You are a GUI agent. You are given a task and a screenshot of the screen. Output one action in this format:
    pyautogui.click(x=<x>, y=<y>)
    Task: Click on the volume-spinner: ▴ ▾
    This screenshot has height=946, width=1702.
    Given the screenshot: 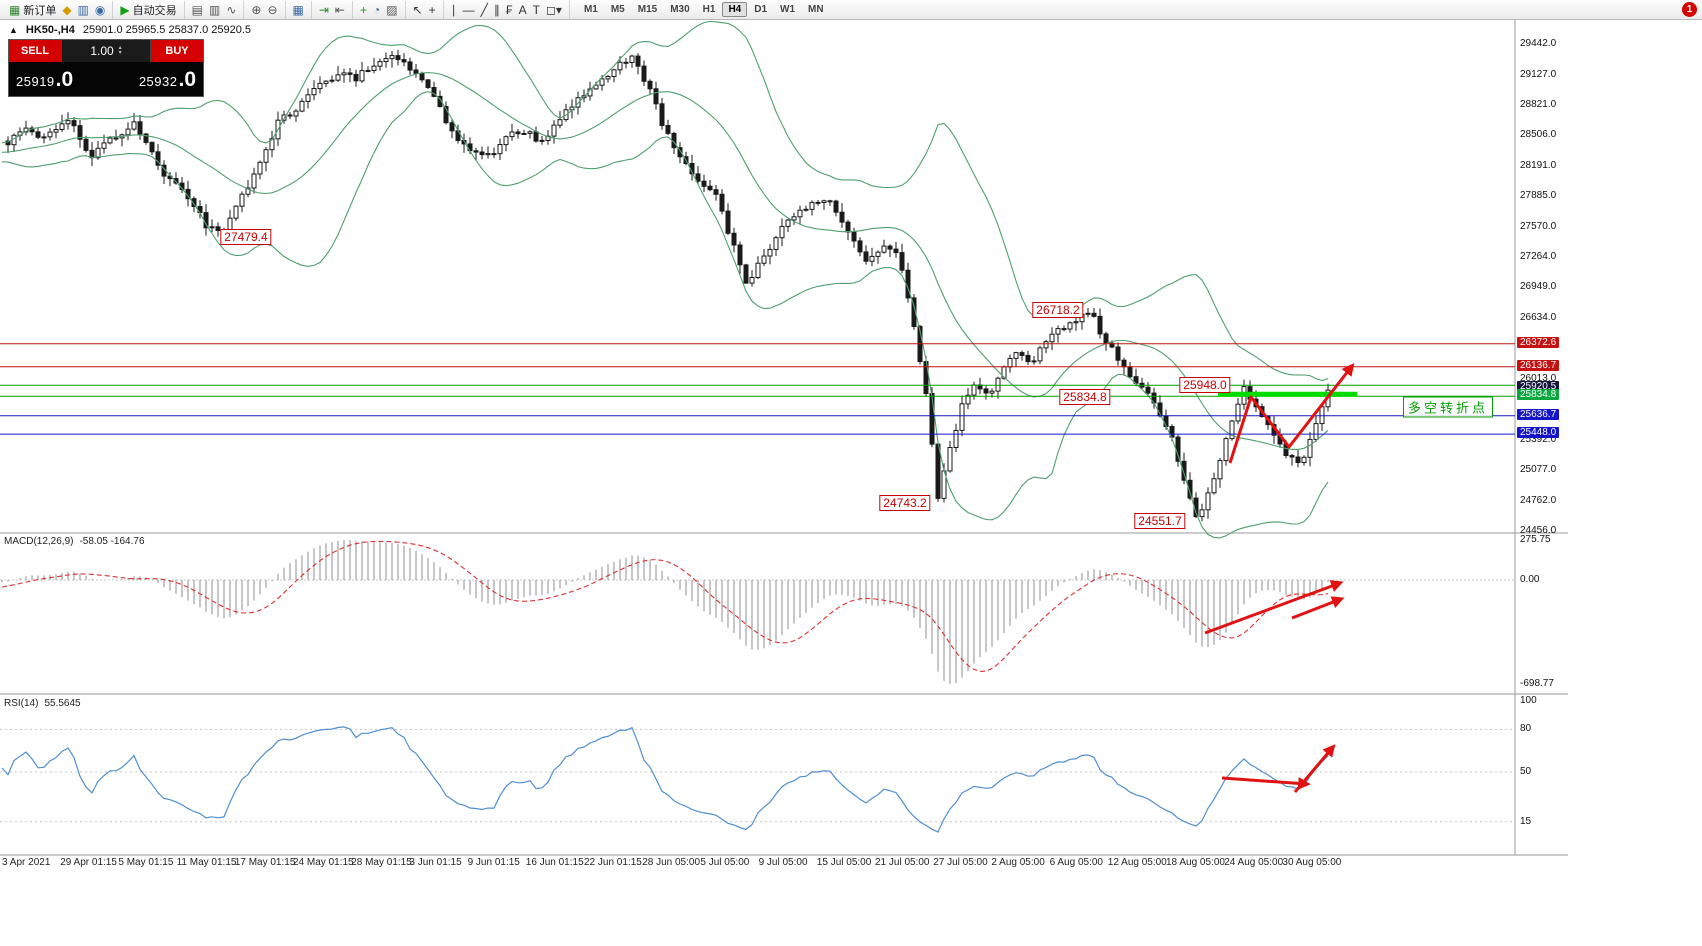 What is the action you would take?
    pyautogui.click(x=120, y=50)
    